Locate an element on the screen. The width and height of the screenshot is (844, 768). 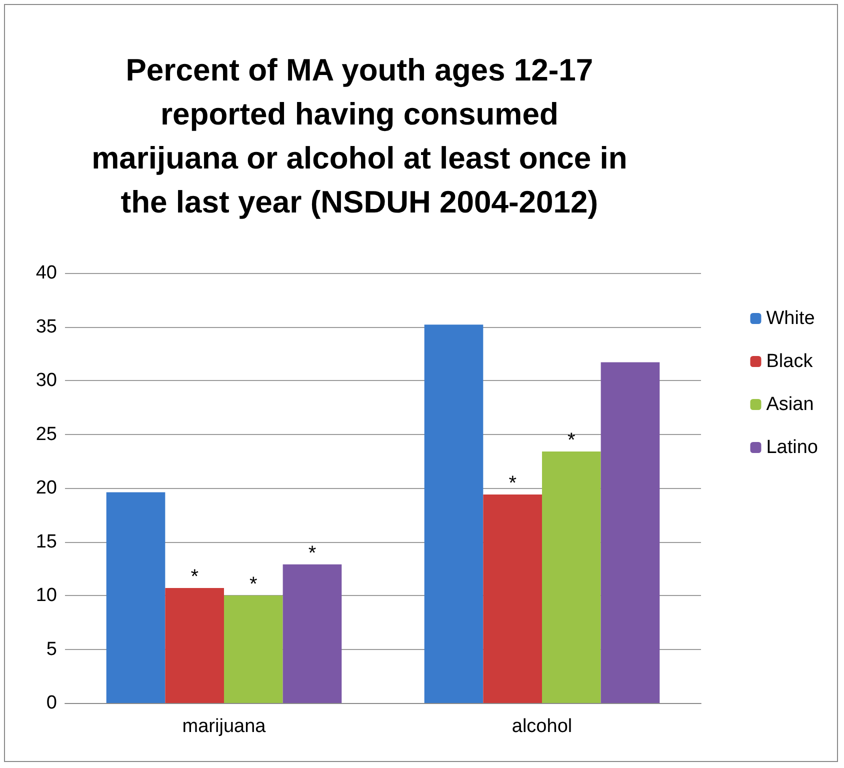
y-tick-label: 5 is located at coordinates (51, 649).